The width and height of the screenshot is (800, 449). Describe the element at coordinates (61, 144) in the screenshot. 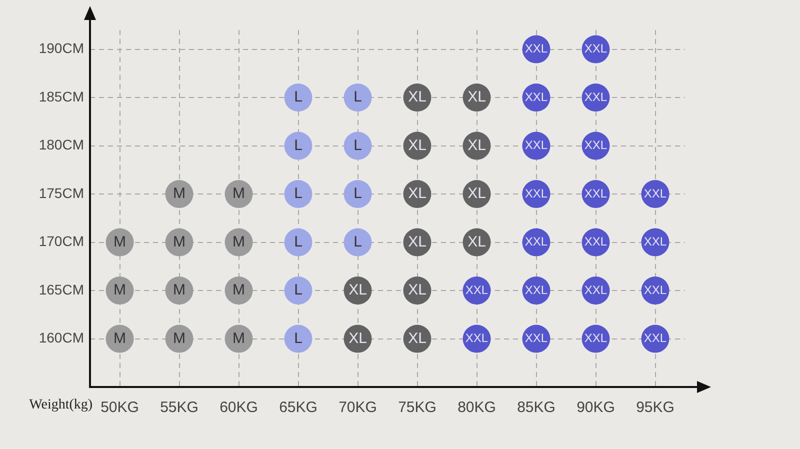

I see `y-tick-label: 180CM` at that location.